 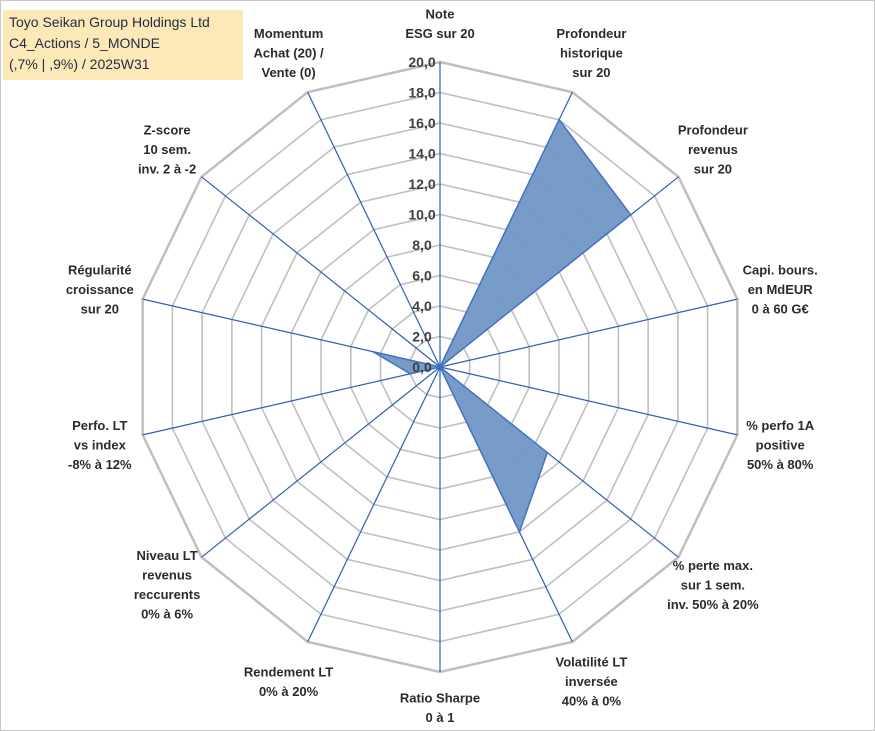 I want to click on category-label-9: Niveau LT revenus reccurents 0% à 6%, so click(x=167, y=585).